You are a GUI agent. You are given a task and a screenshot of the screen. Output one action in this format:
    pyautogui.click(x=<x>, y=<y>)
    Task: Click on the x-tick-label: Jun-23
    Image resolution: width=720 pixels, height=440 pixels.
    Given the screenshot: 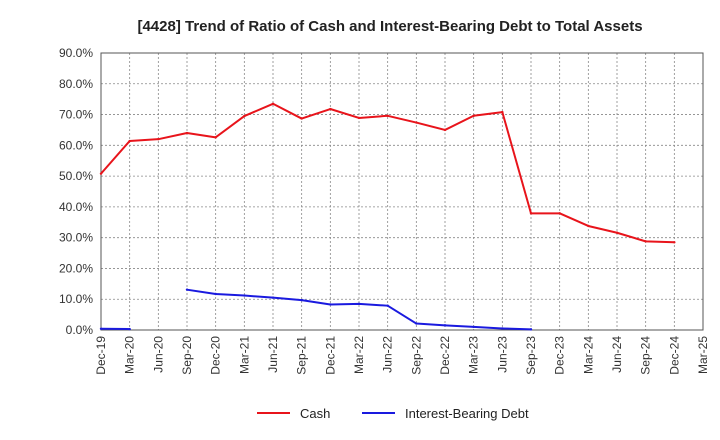 What is the action you would take?
    pyautogui.click(x=502, y=354)
    